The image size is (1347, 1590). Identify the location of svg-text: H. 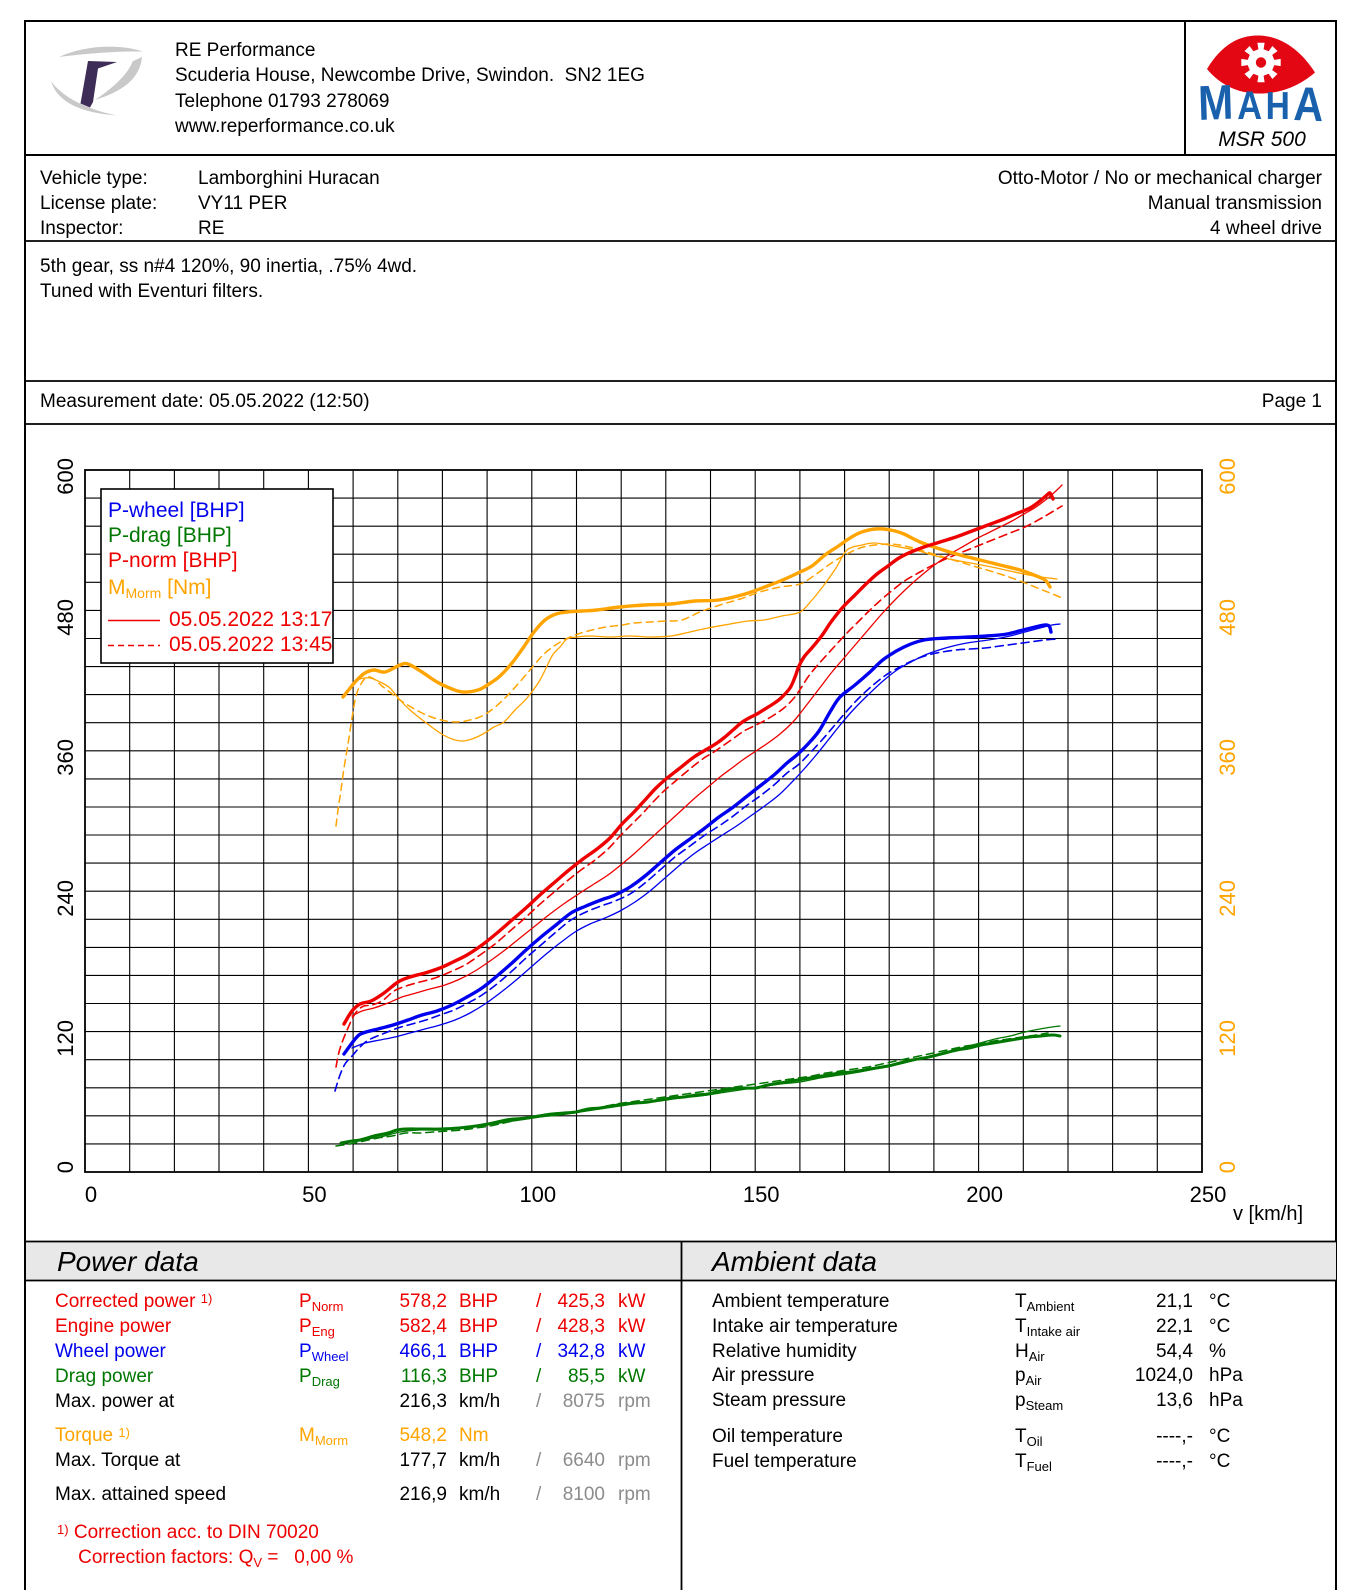
(1278, 104).